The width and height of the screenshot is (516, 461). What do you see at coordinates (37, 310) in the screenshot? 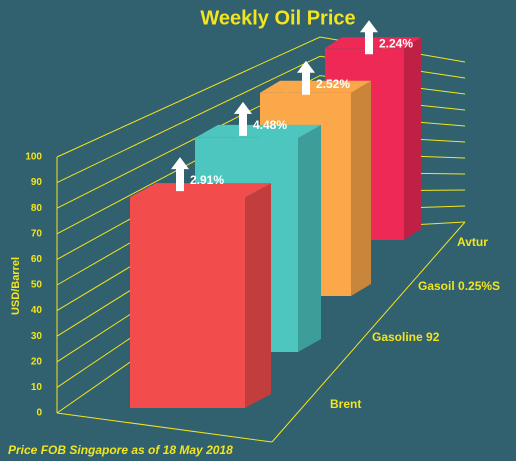
I see `y-tick-label: 40` at bounding box center [37, 310].